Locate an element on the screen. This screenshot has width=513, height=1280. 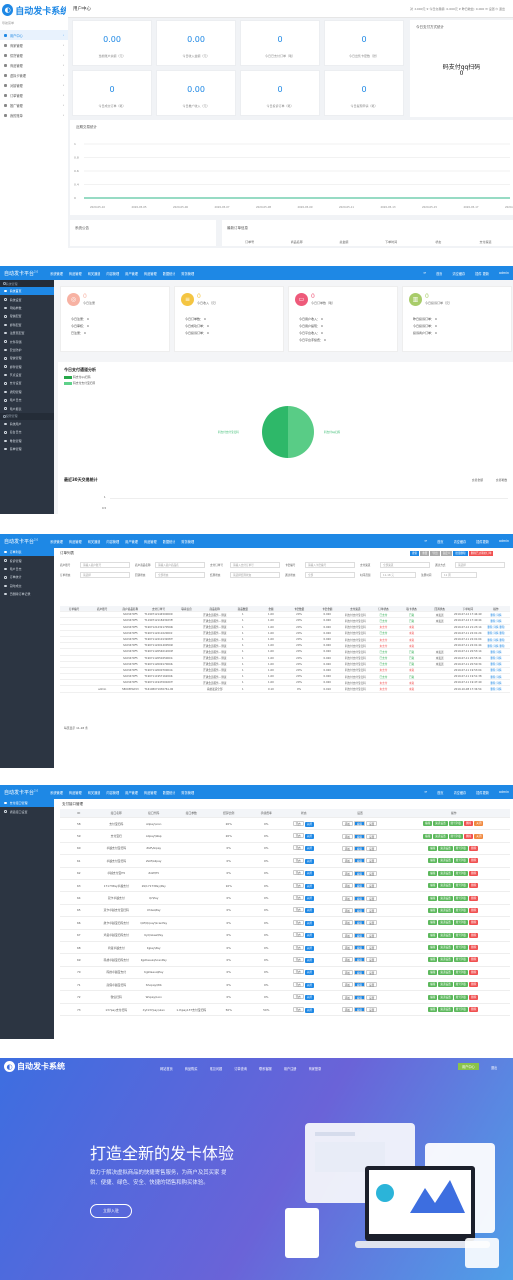
sidebar-item: 供货管理 › is located at coordinates (34, 55).